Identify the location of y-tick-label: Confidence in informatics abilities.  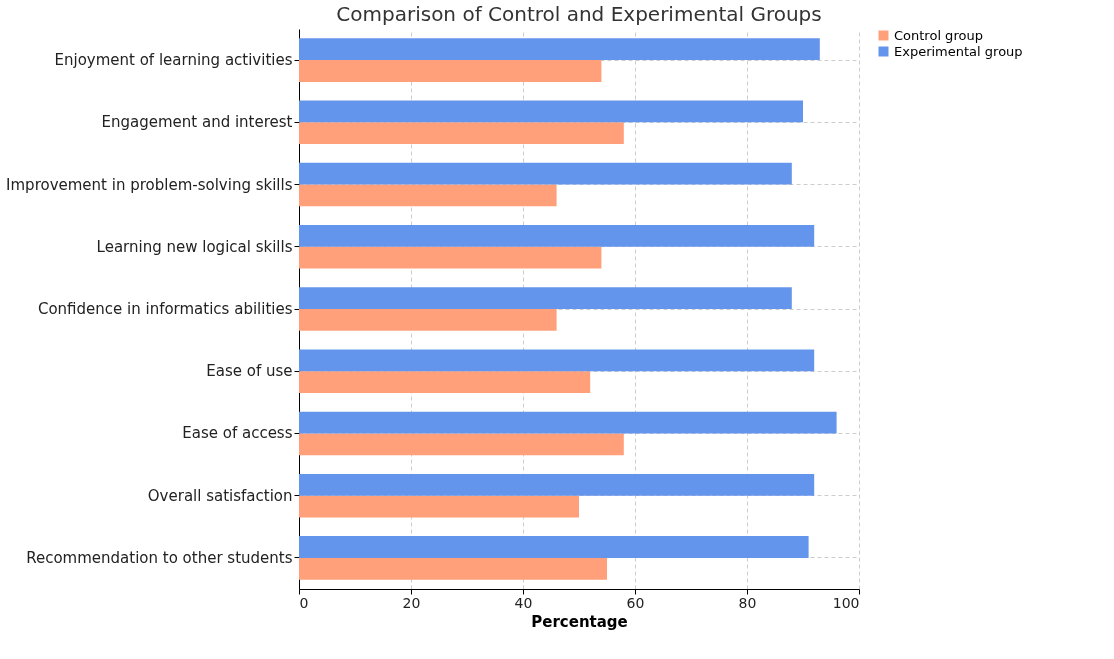
(165, 309).